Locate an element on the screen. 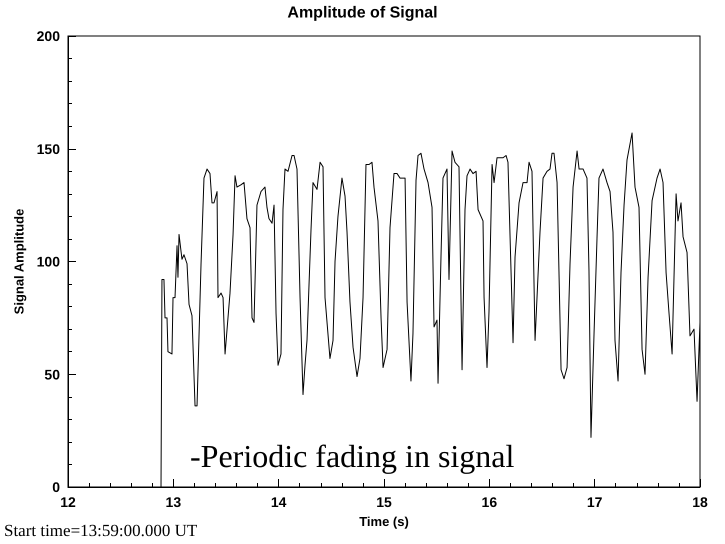 This screenshot has width=725, height=544. x-tick-label: 13 is located at coordinates (174, 502).